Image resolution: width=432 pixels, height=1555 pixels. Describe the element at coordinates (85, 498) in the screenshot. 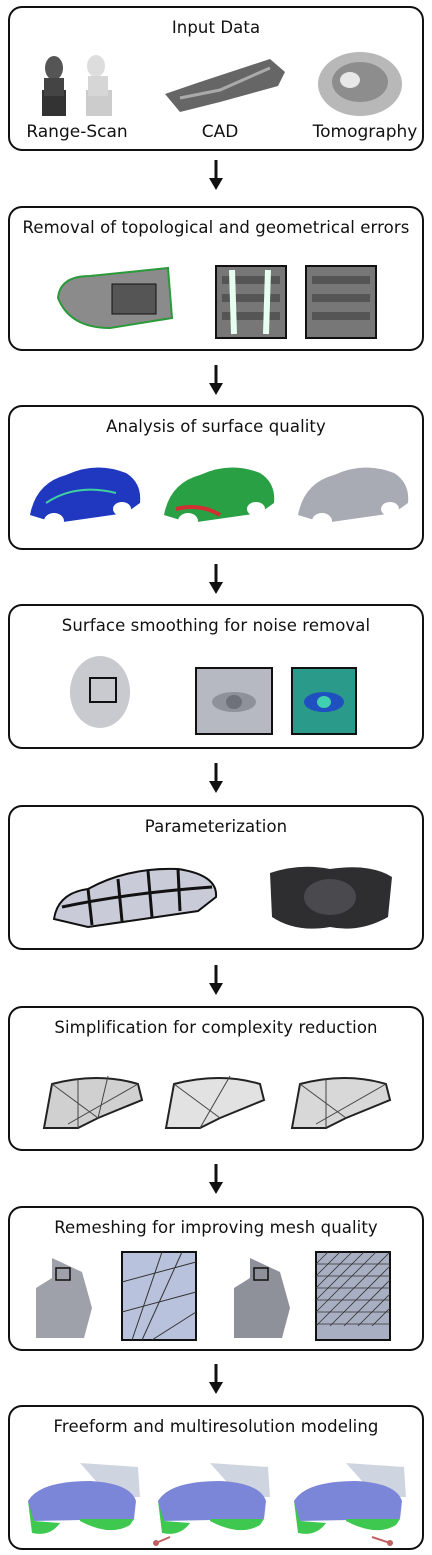

I see `car-curvature-blue-image` at that location.